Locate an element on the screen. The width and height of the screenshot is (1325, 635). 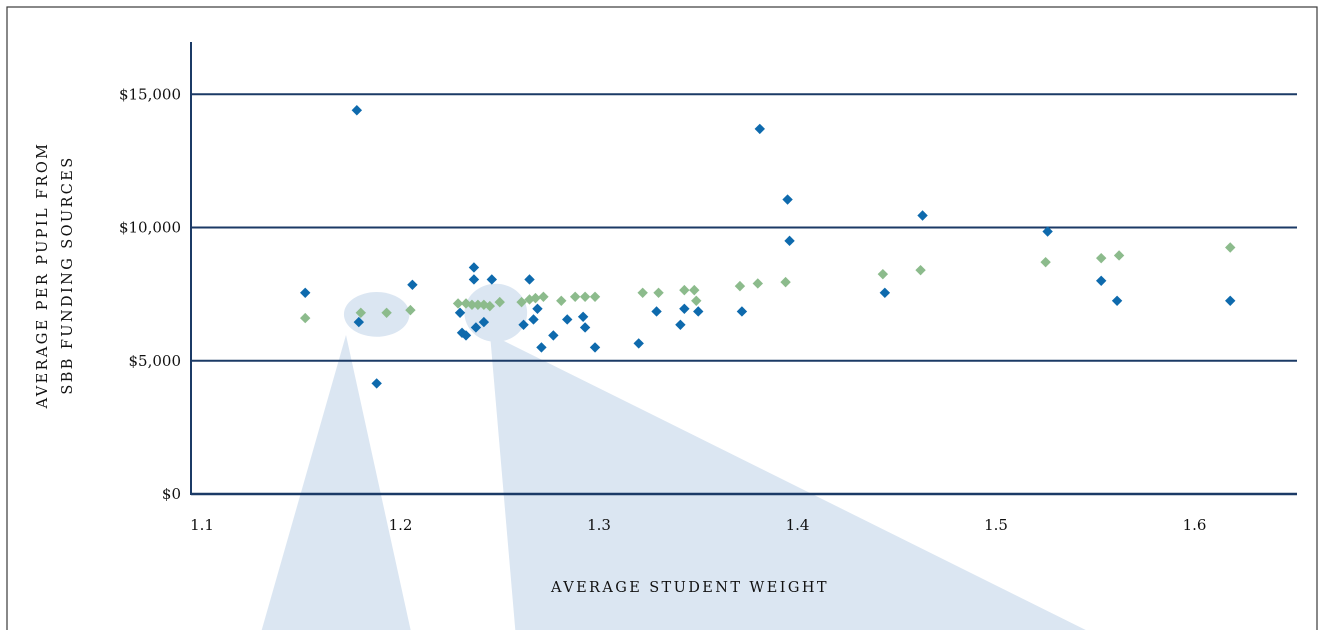
y-tick-label: $0 is located at coordinates (171, 494).